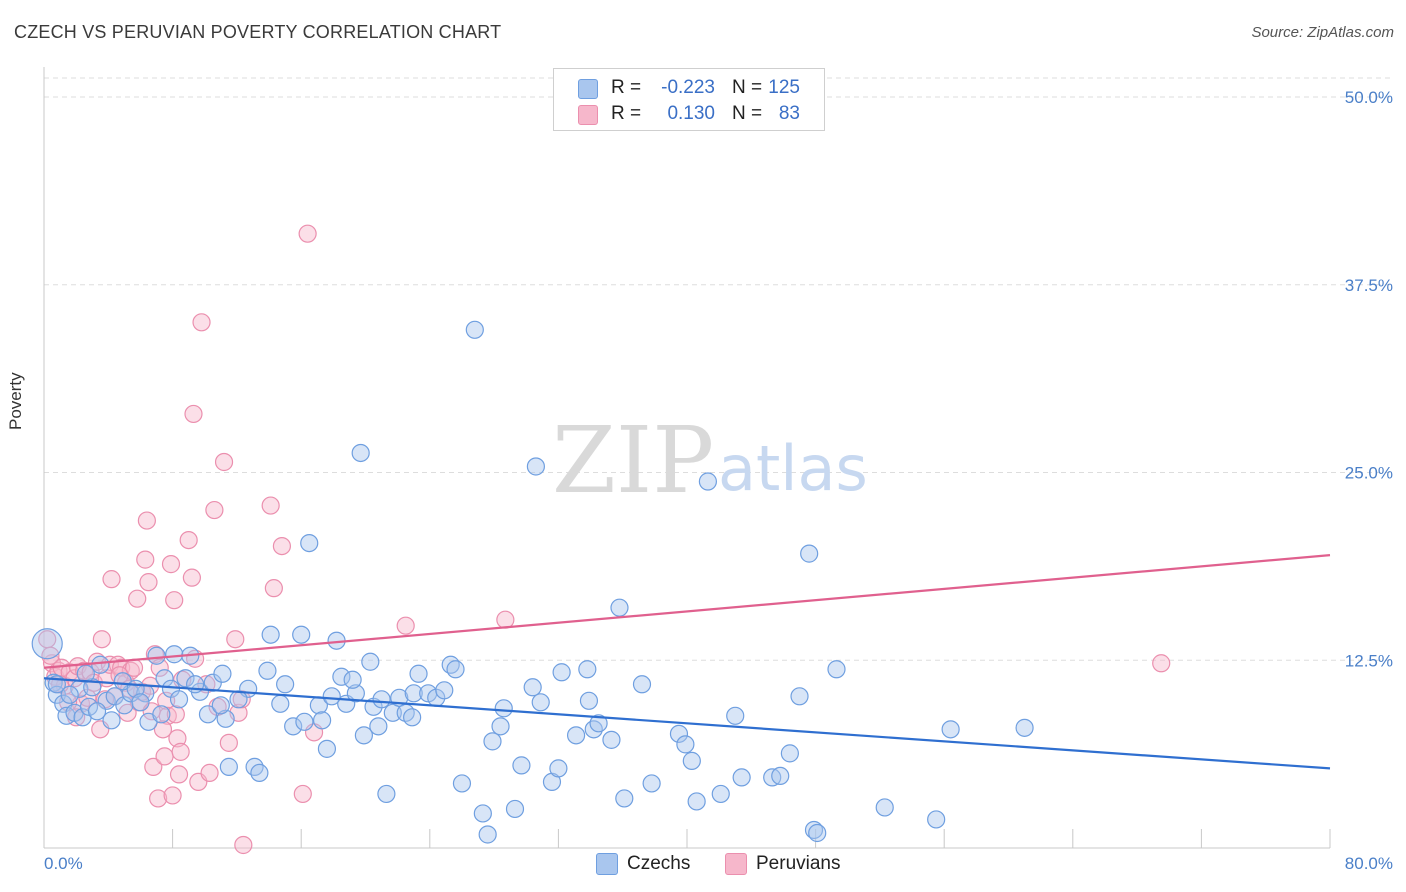 This screenshot has height=892, width=1406. I want to click on y-tick-label: 12.5%, so click(1369, 660).